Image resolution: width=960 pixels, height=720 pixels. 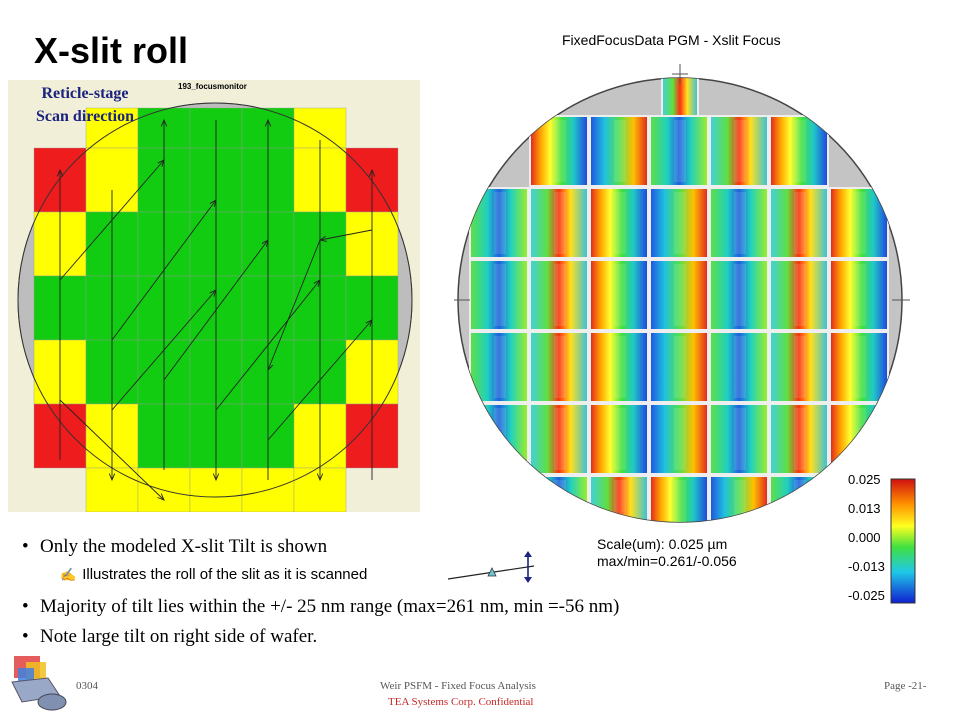 What do you see at coordinates (85, 116) in the screenshot?
I see `scan-label-line2: Scan direction` at bounding box center [85, 116].